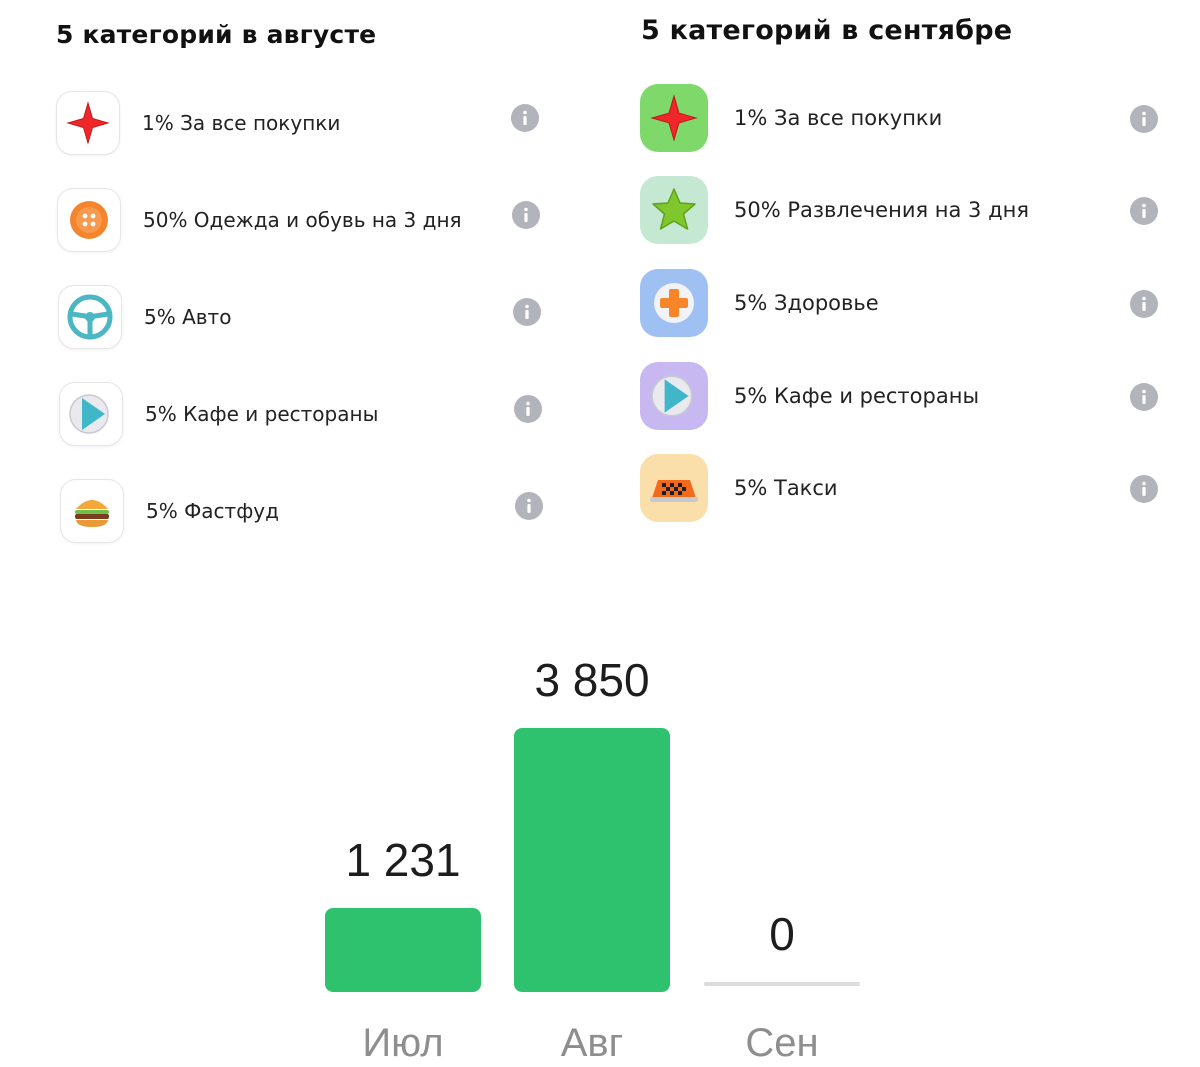 Image resolution: width=1200 pixels, height=1067 pixels. I want to click on category-label: 50% Развлечения на 3 дня, so click(881, 210).